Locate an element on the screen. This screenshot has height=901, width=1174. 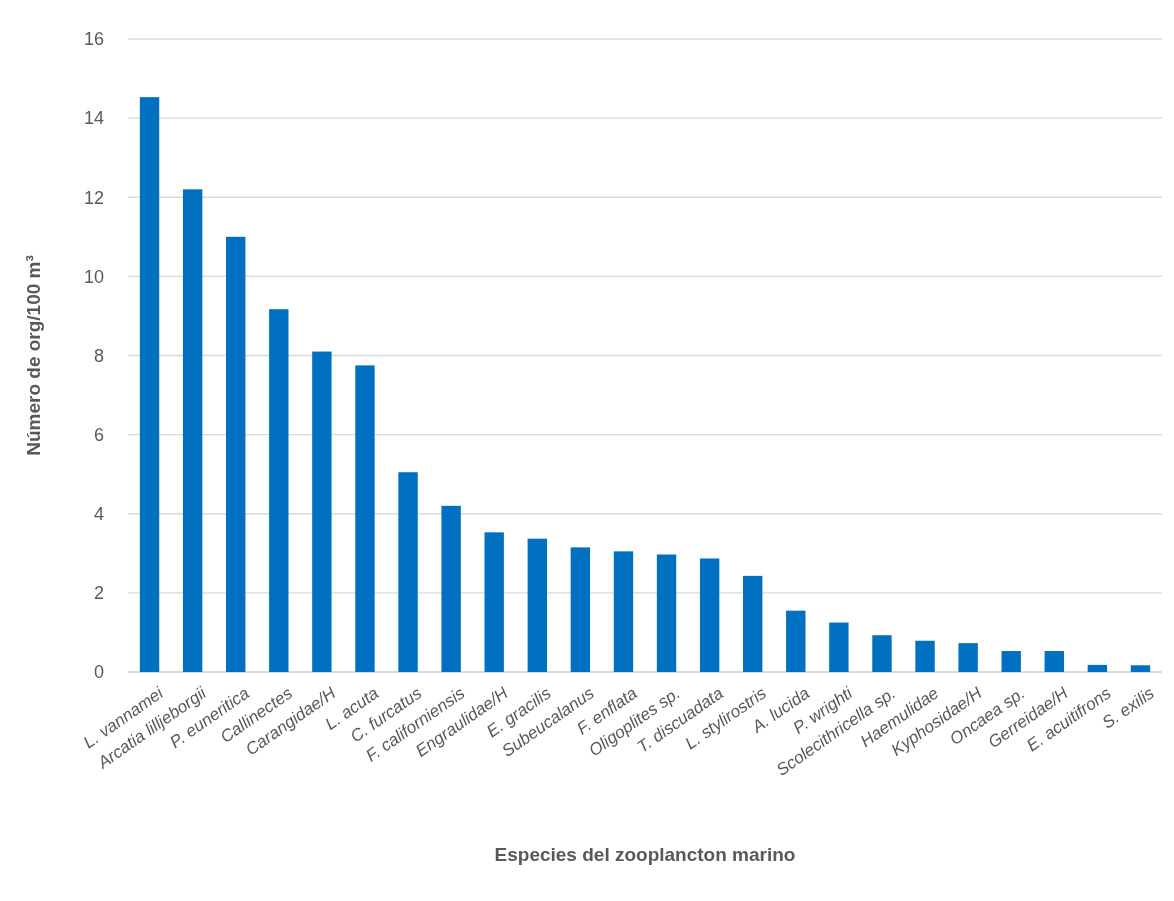
y-tick-label: 14 is located at coordinates (93, 118).